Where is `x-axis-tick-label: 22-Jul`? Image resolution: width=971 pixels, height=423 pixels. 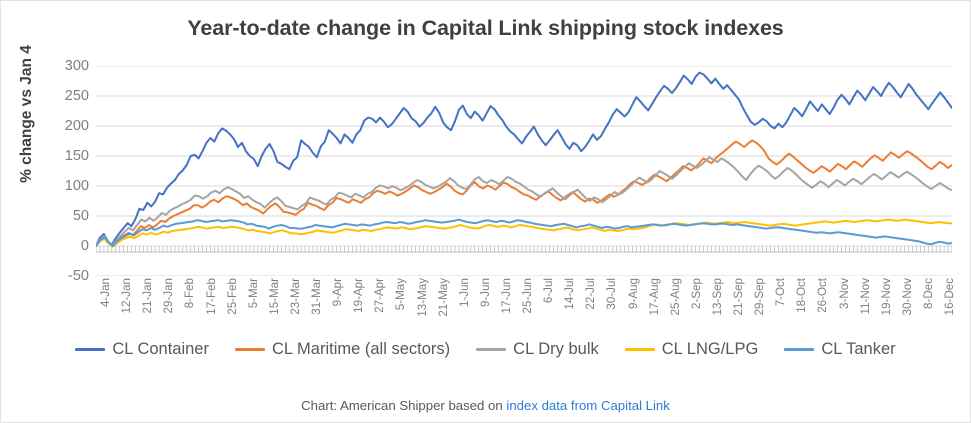
x-axis-tick-label: 22-Jul is located at coordinates (591, 294).